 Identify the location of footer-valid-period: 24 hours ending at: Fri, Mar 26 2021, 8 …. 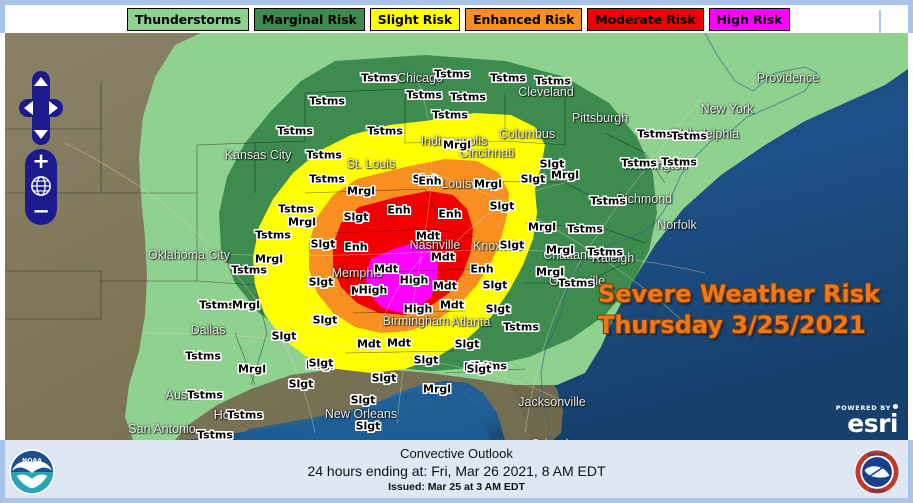
(456, 471).